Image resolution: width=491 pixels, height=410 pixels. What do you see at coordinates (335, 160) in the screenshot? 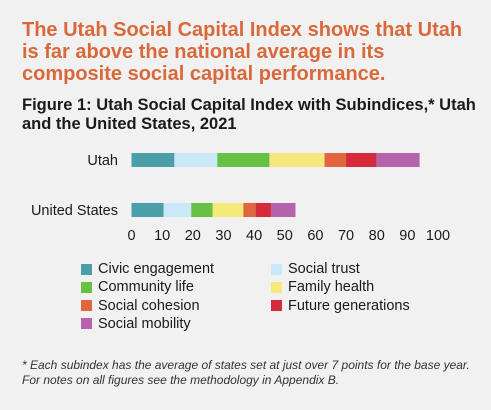
I see `bar-segment-social-cohesion-utah` at bounding box center [335, 160].